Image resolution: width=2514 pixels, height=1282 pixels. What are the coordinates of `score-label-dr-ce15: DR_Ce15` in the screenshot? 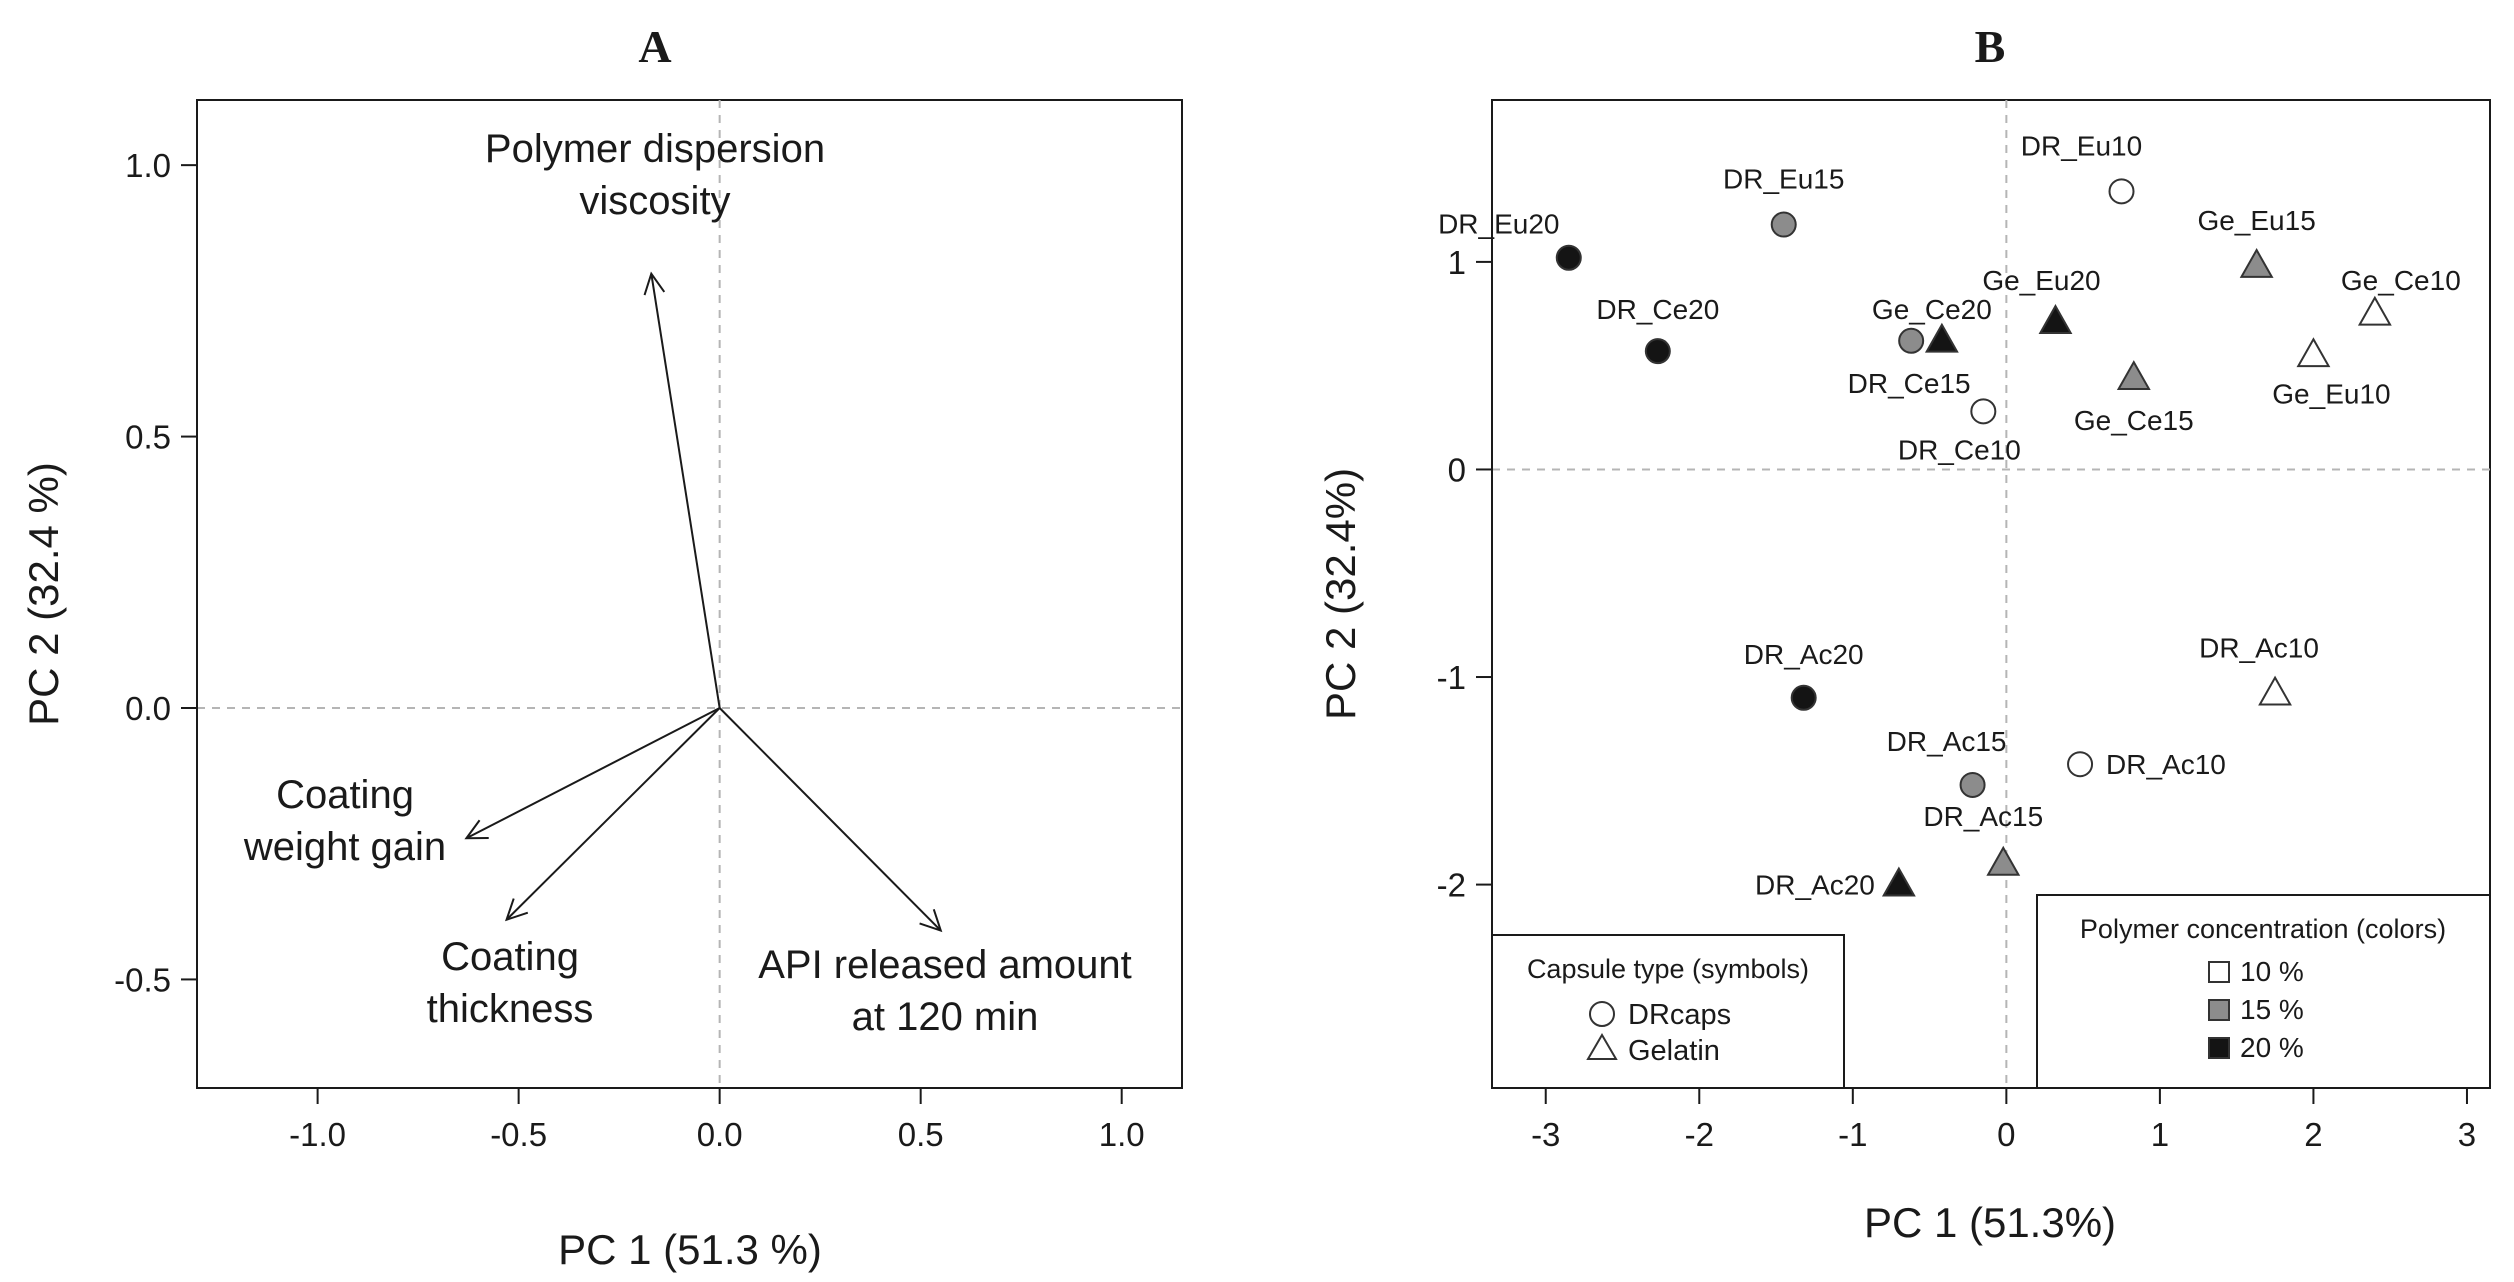 It's located at (1909, 383).